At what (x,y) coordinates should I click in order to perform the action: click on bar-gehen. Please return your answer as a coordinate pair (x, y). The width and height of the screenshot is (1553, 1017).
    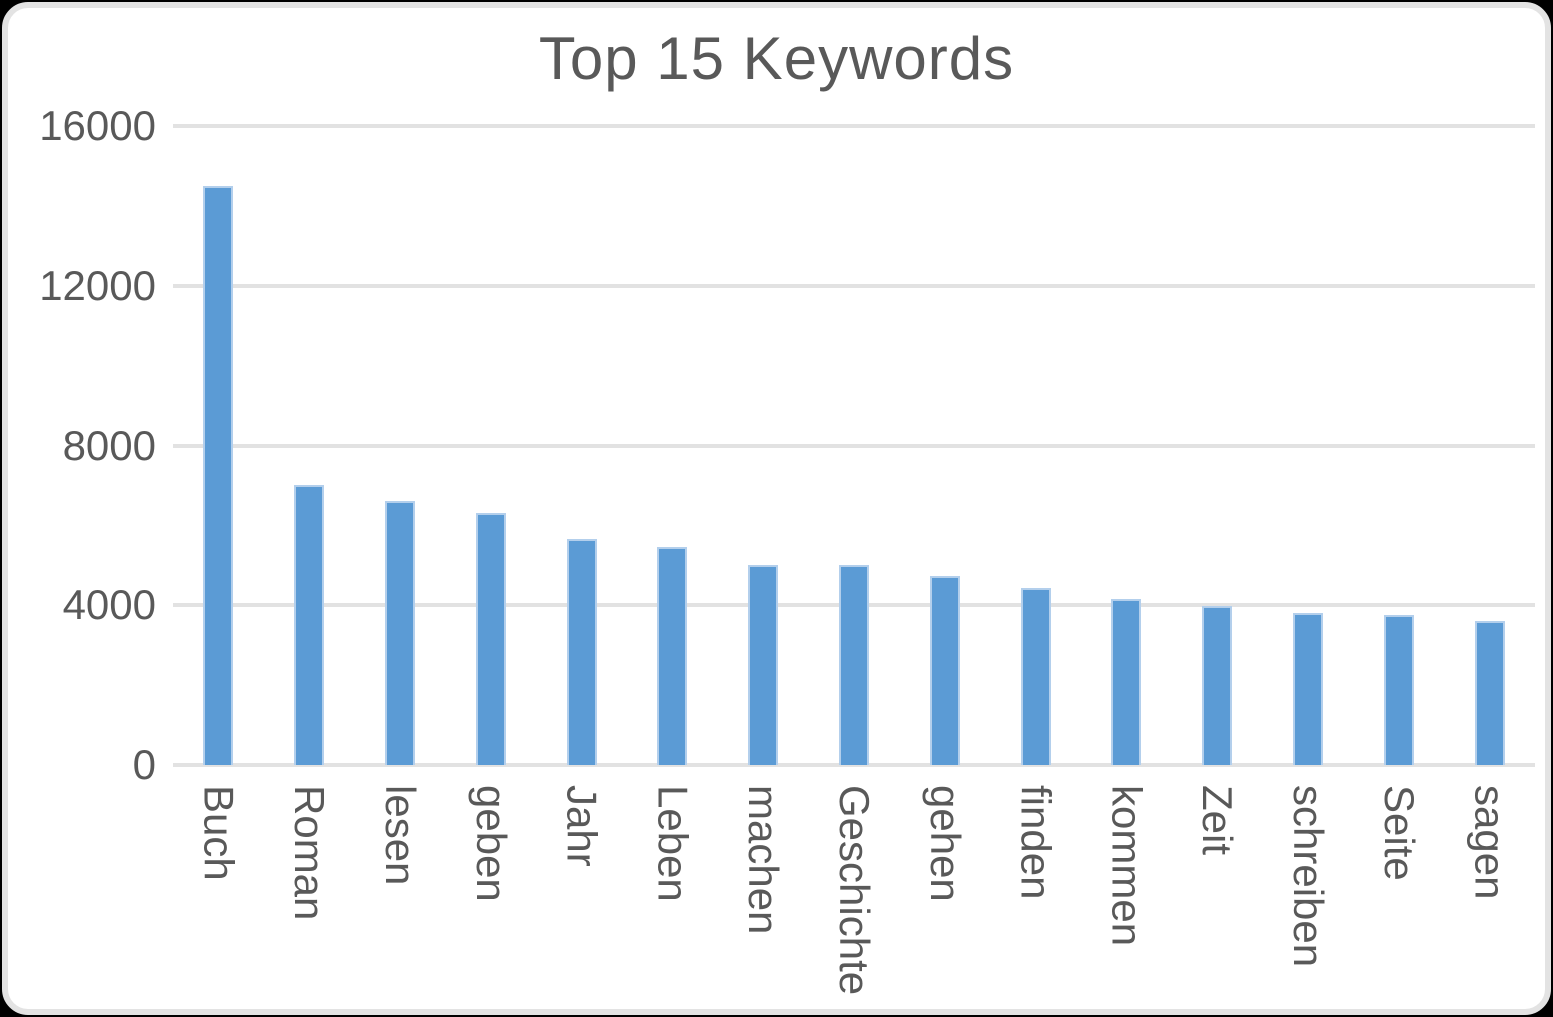
    Looking at the image, I should click on (944, 670).